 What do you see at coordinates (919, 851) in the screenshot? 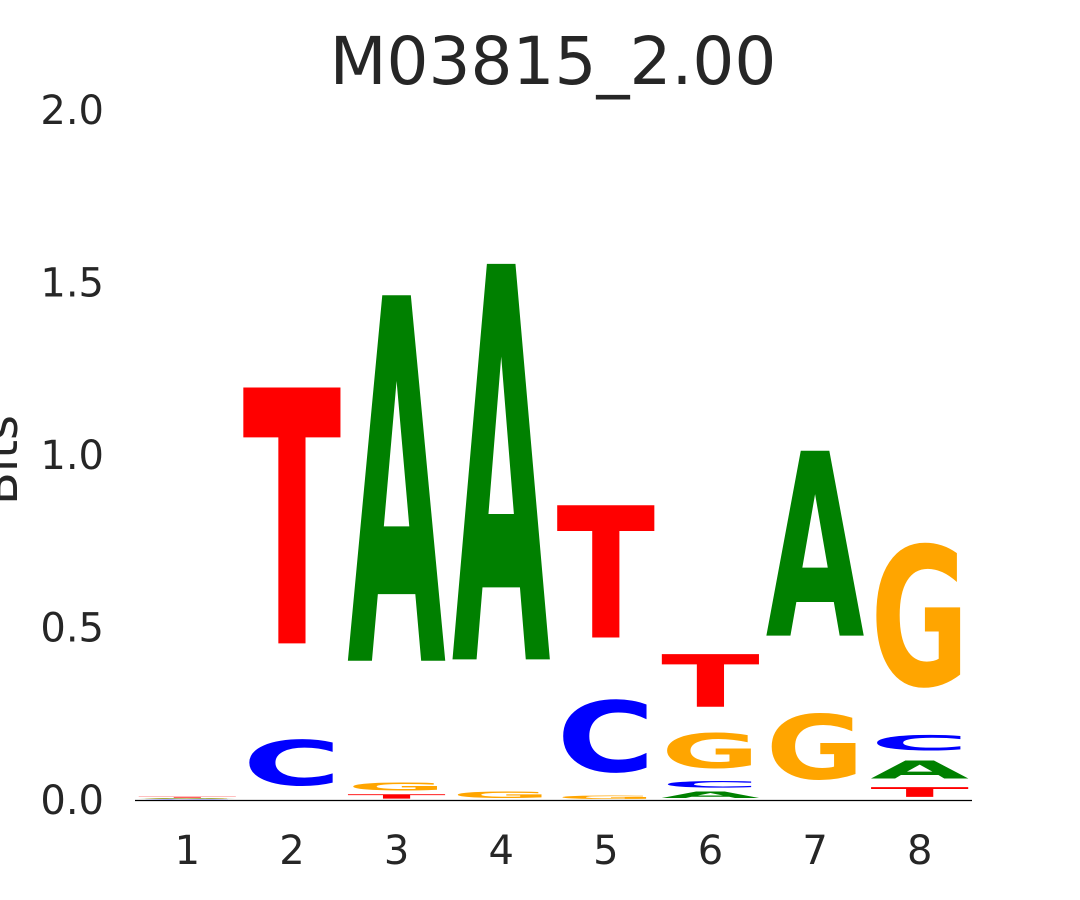
I see `x-tick-label: 8` at bounding box center [919, 851].